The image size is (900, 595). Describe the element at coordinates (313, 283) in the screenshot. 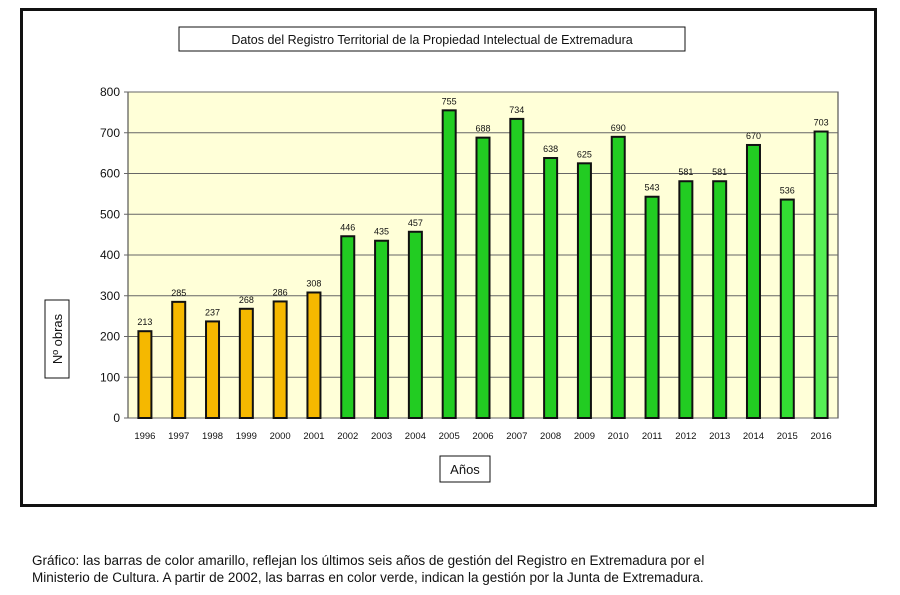

I see `data-label-2001: 308` at that location.